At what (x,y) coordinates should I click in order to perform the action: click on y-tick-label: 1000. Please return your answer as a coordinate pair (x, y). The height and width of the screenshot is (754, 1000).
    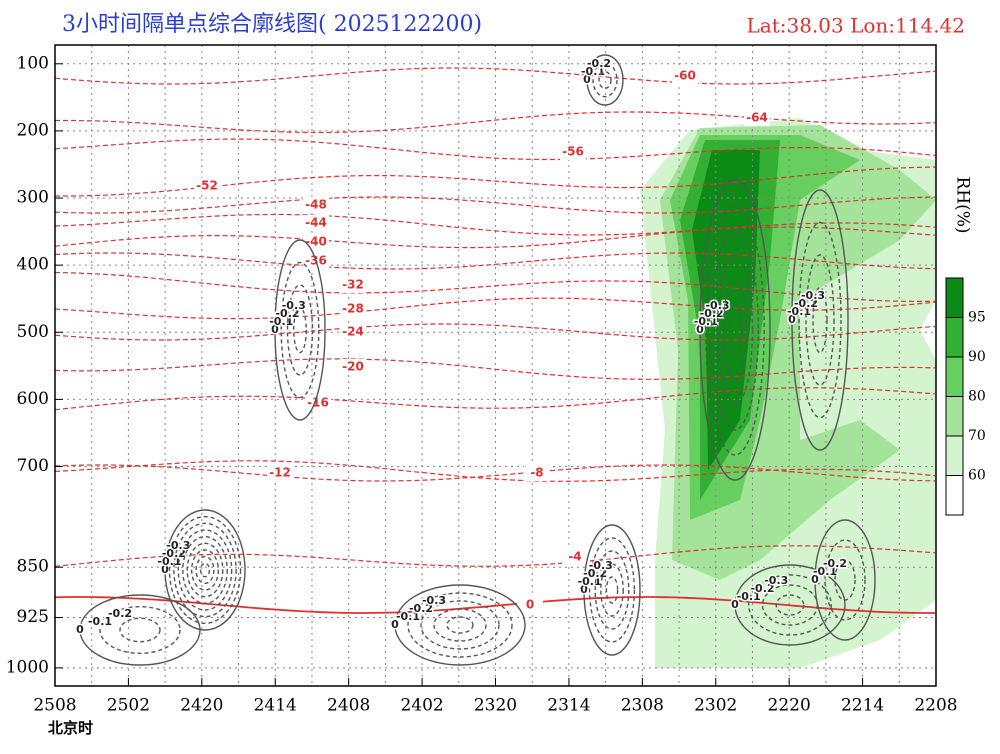
    Looking at the image, I should click on (27, 667).